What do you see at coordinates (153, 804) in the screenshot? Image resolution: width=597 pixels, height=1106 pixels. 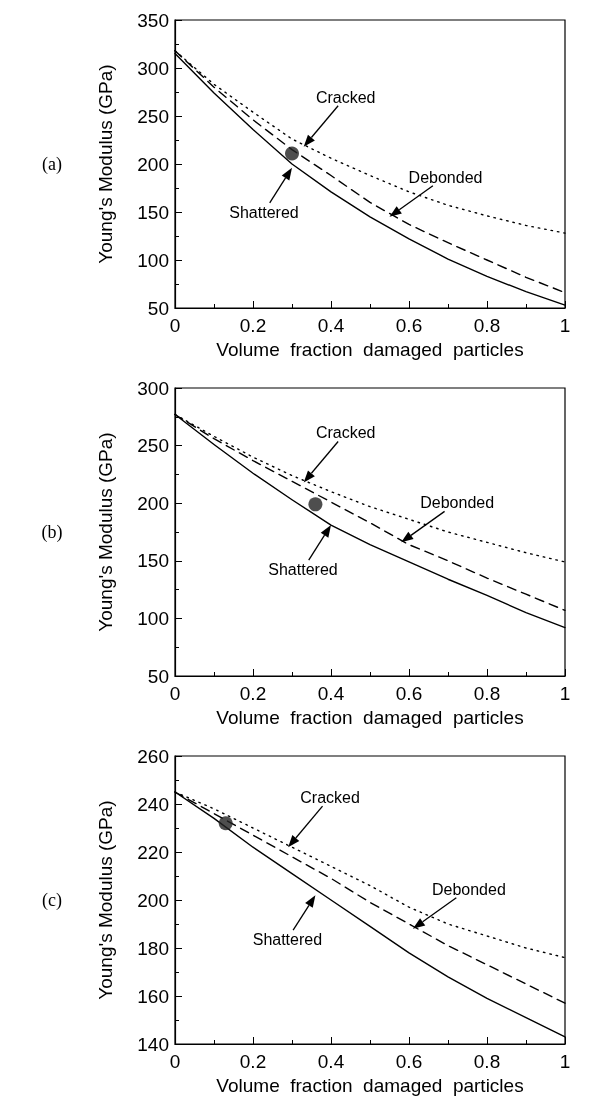 I see `y-tick-label: 240` at bounding box center [153, 804].